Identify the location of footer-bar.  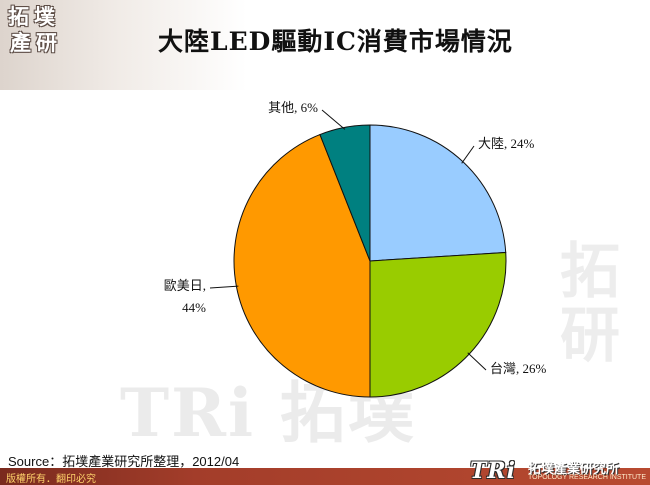
(325, 476).